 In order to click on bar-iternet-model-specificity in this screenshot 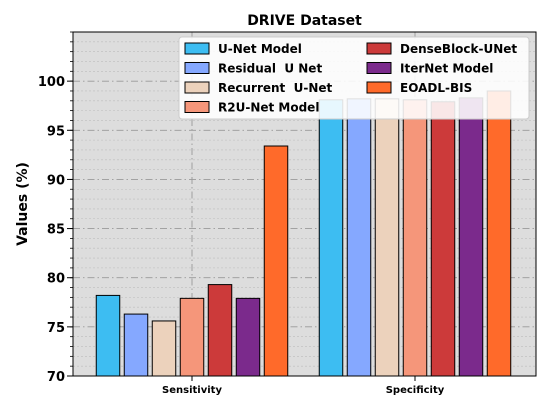, I will do `click(471, 237)`.